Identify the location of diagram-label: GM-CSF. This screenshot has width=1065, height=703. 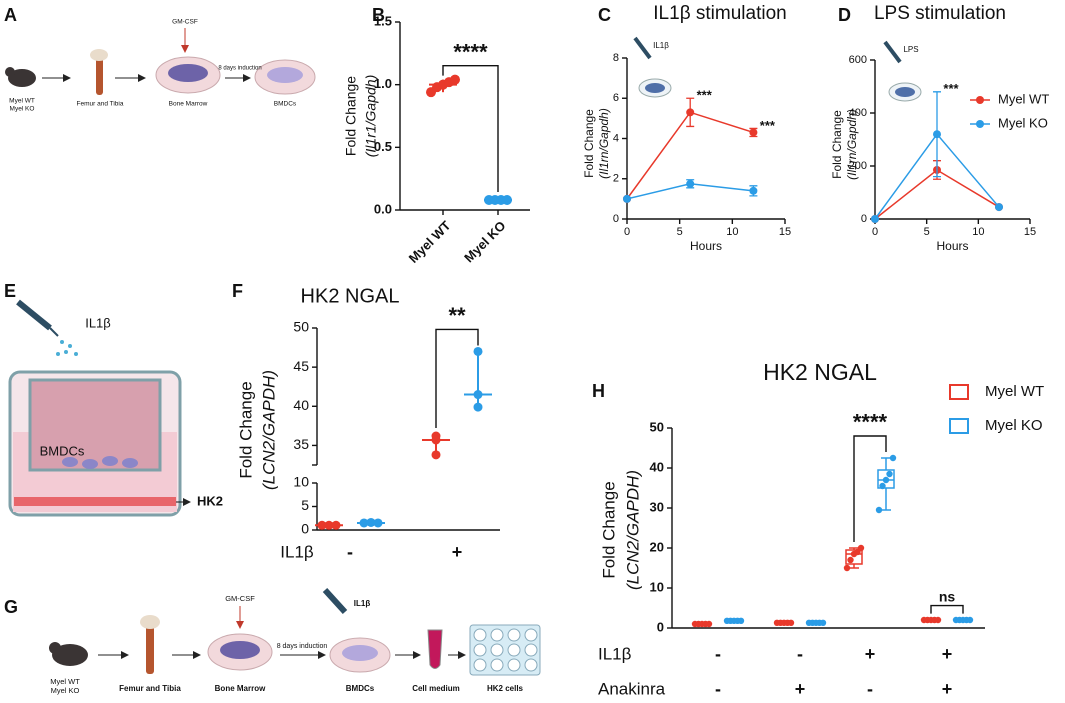
(185, 22).